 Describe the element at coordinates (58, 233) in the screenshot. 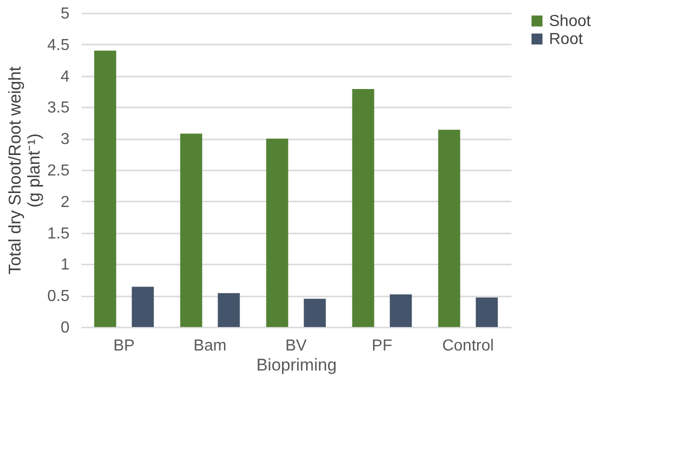

I see `y-tick-label: 1.5` at that location.